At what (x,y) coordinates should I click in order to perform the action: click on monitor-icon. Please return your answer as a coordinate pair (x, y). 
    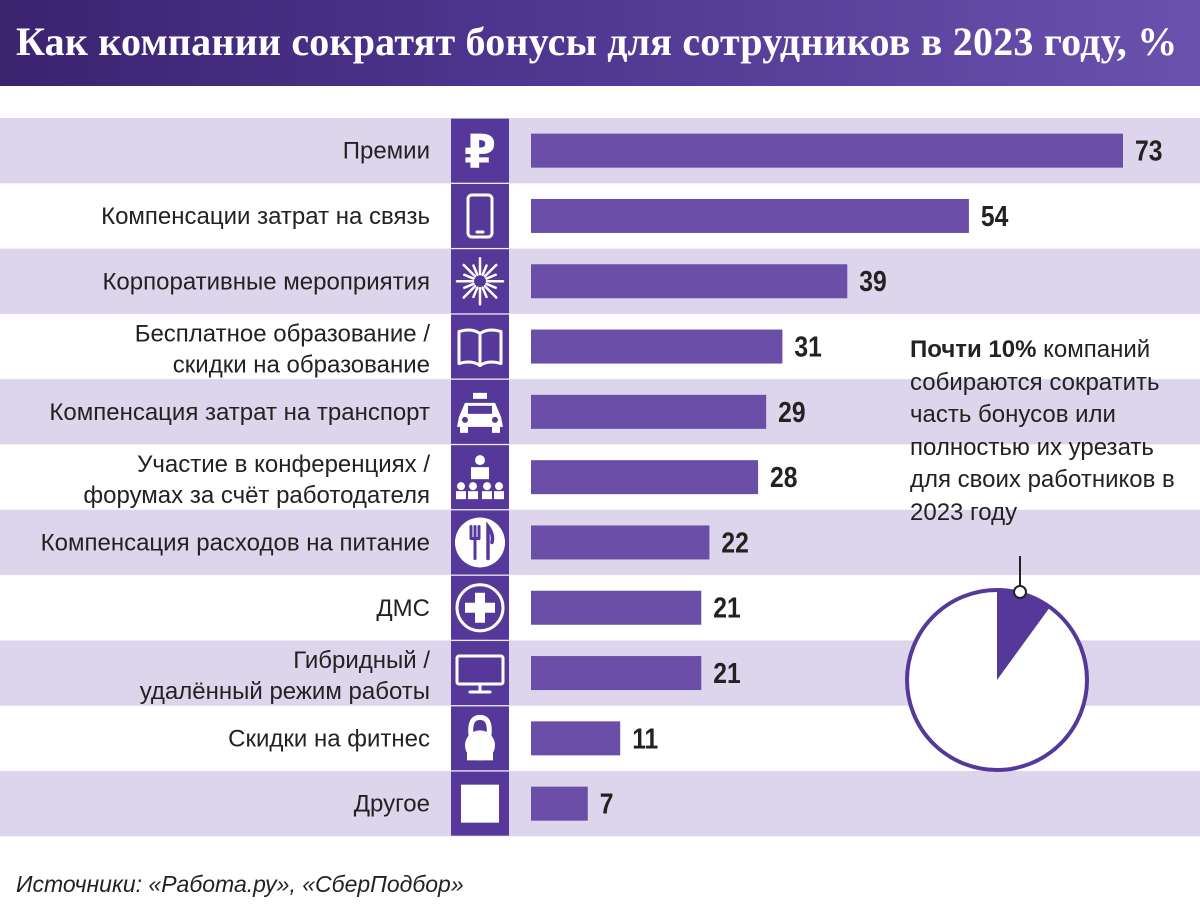
    Looking at the image, I should click on (480, 673).